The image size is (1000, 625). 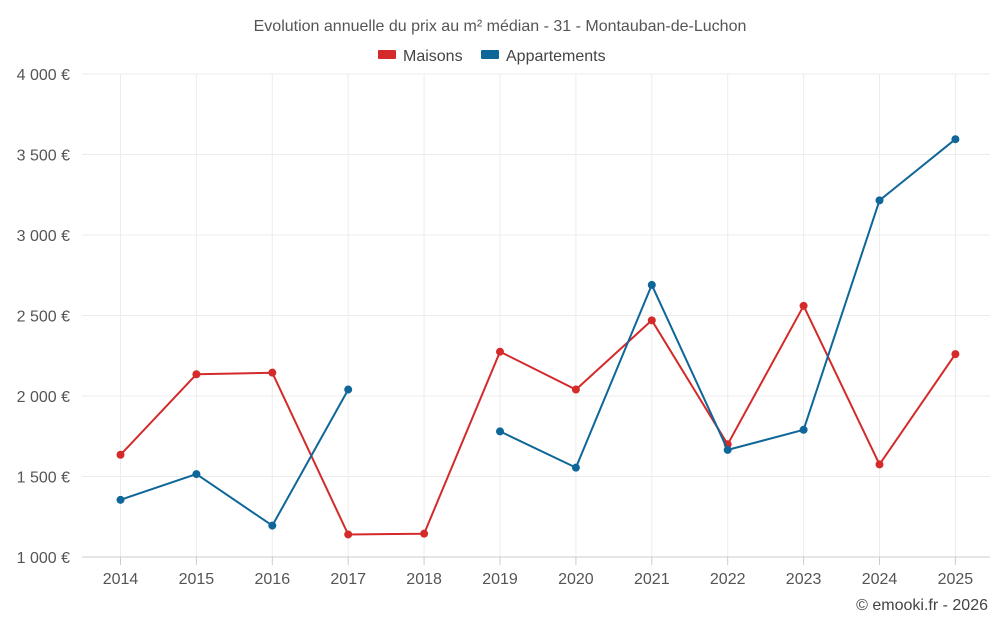 I want to click on legend-item-maisons: Maisons, so click(x=420, y=56).